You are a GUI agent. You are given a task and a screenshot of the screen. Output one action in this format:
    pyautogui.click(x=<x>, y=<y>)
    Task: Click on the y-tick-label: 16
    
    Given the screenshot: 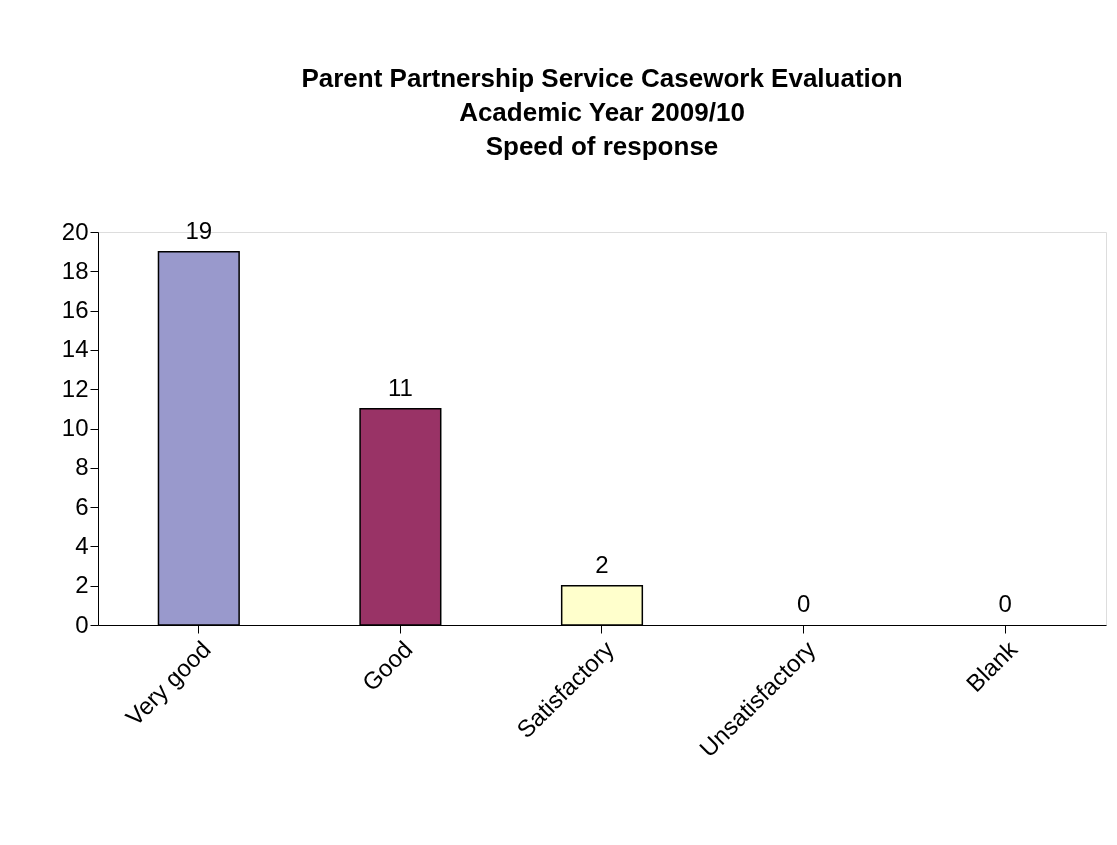 What is the action you would take?
    pyautogui.click(x=75, y=310)
    